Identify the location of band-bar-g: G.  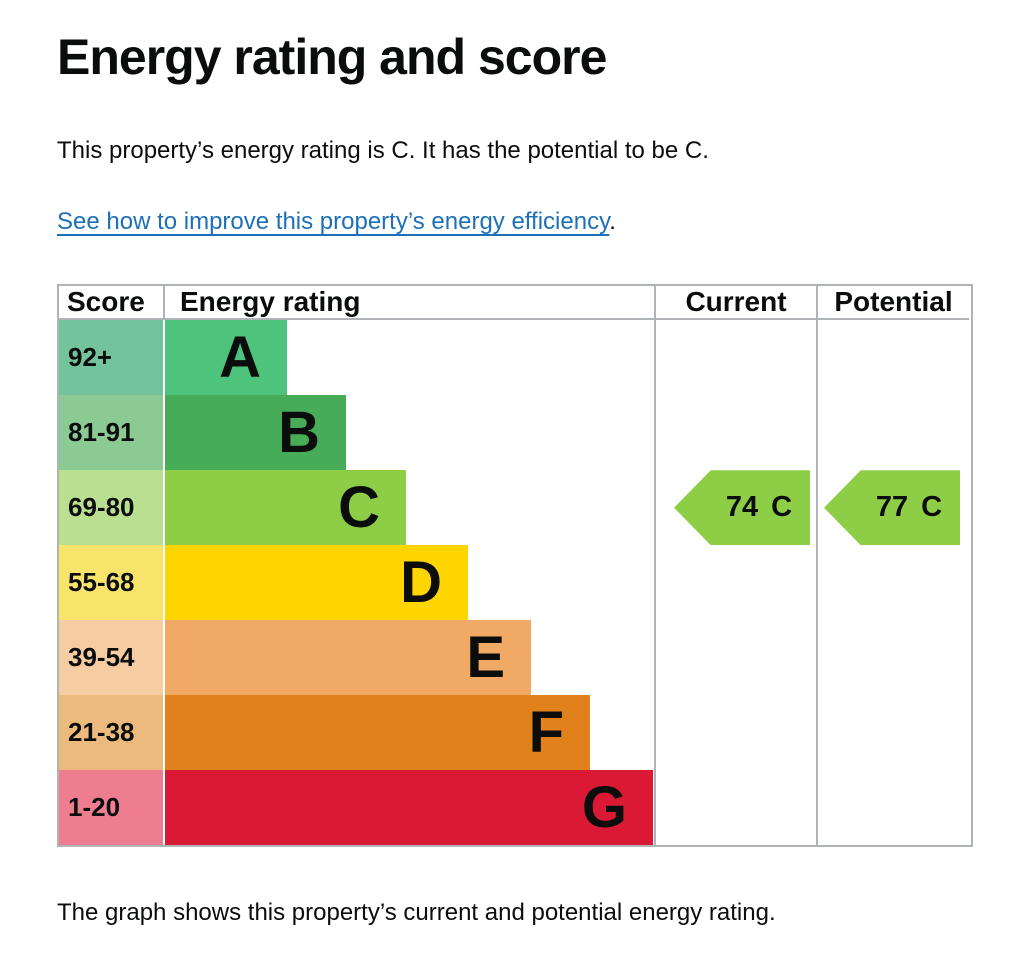
(409, 808).